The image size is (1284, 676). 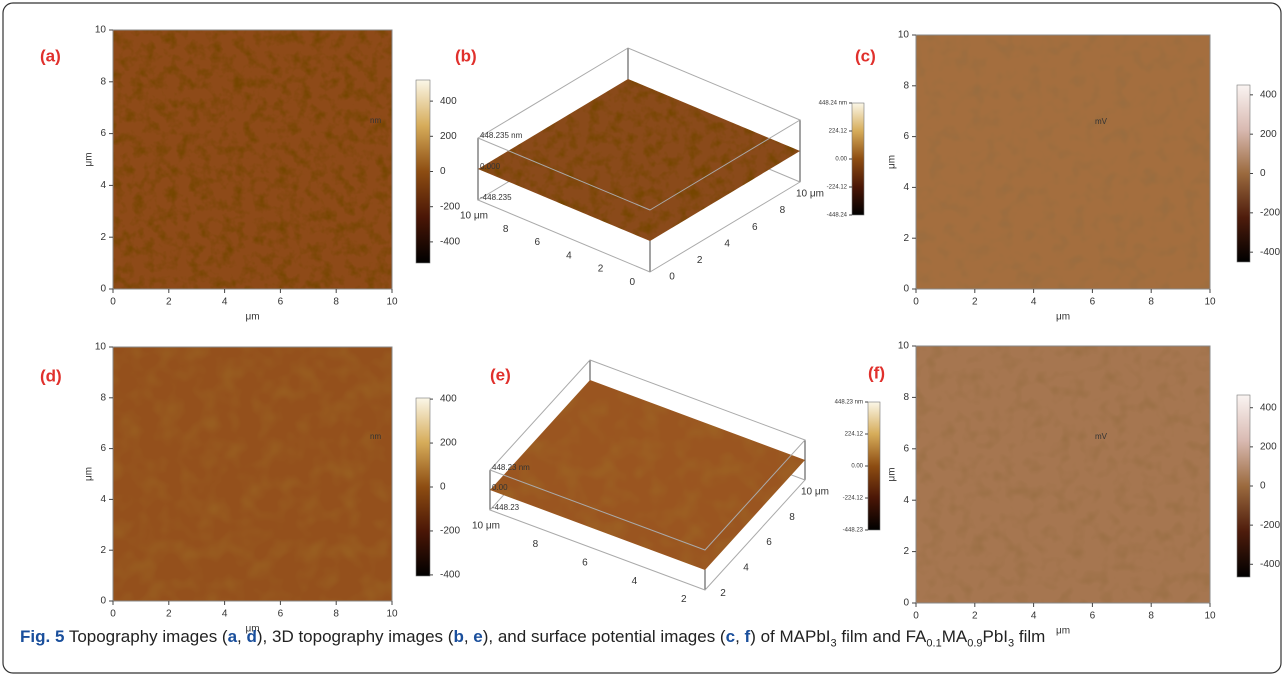 What do you see at coordinates (466, 55) in the screenshot?
I see `panel-label: (b)` at bounding box center [466, 55].